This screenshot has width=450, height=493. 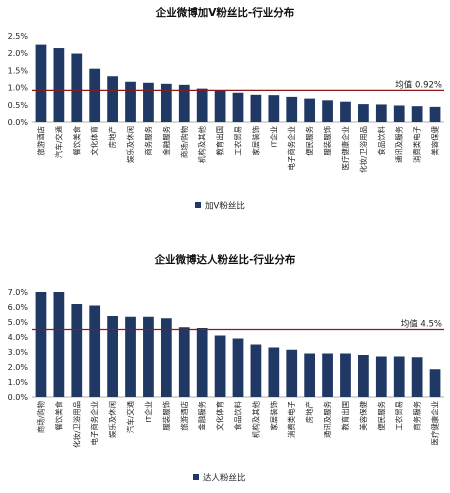 I want to click on legend-label: 加V粉丝比, so click(x=225, y=206).